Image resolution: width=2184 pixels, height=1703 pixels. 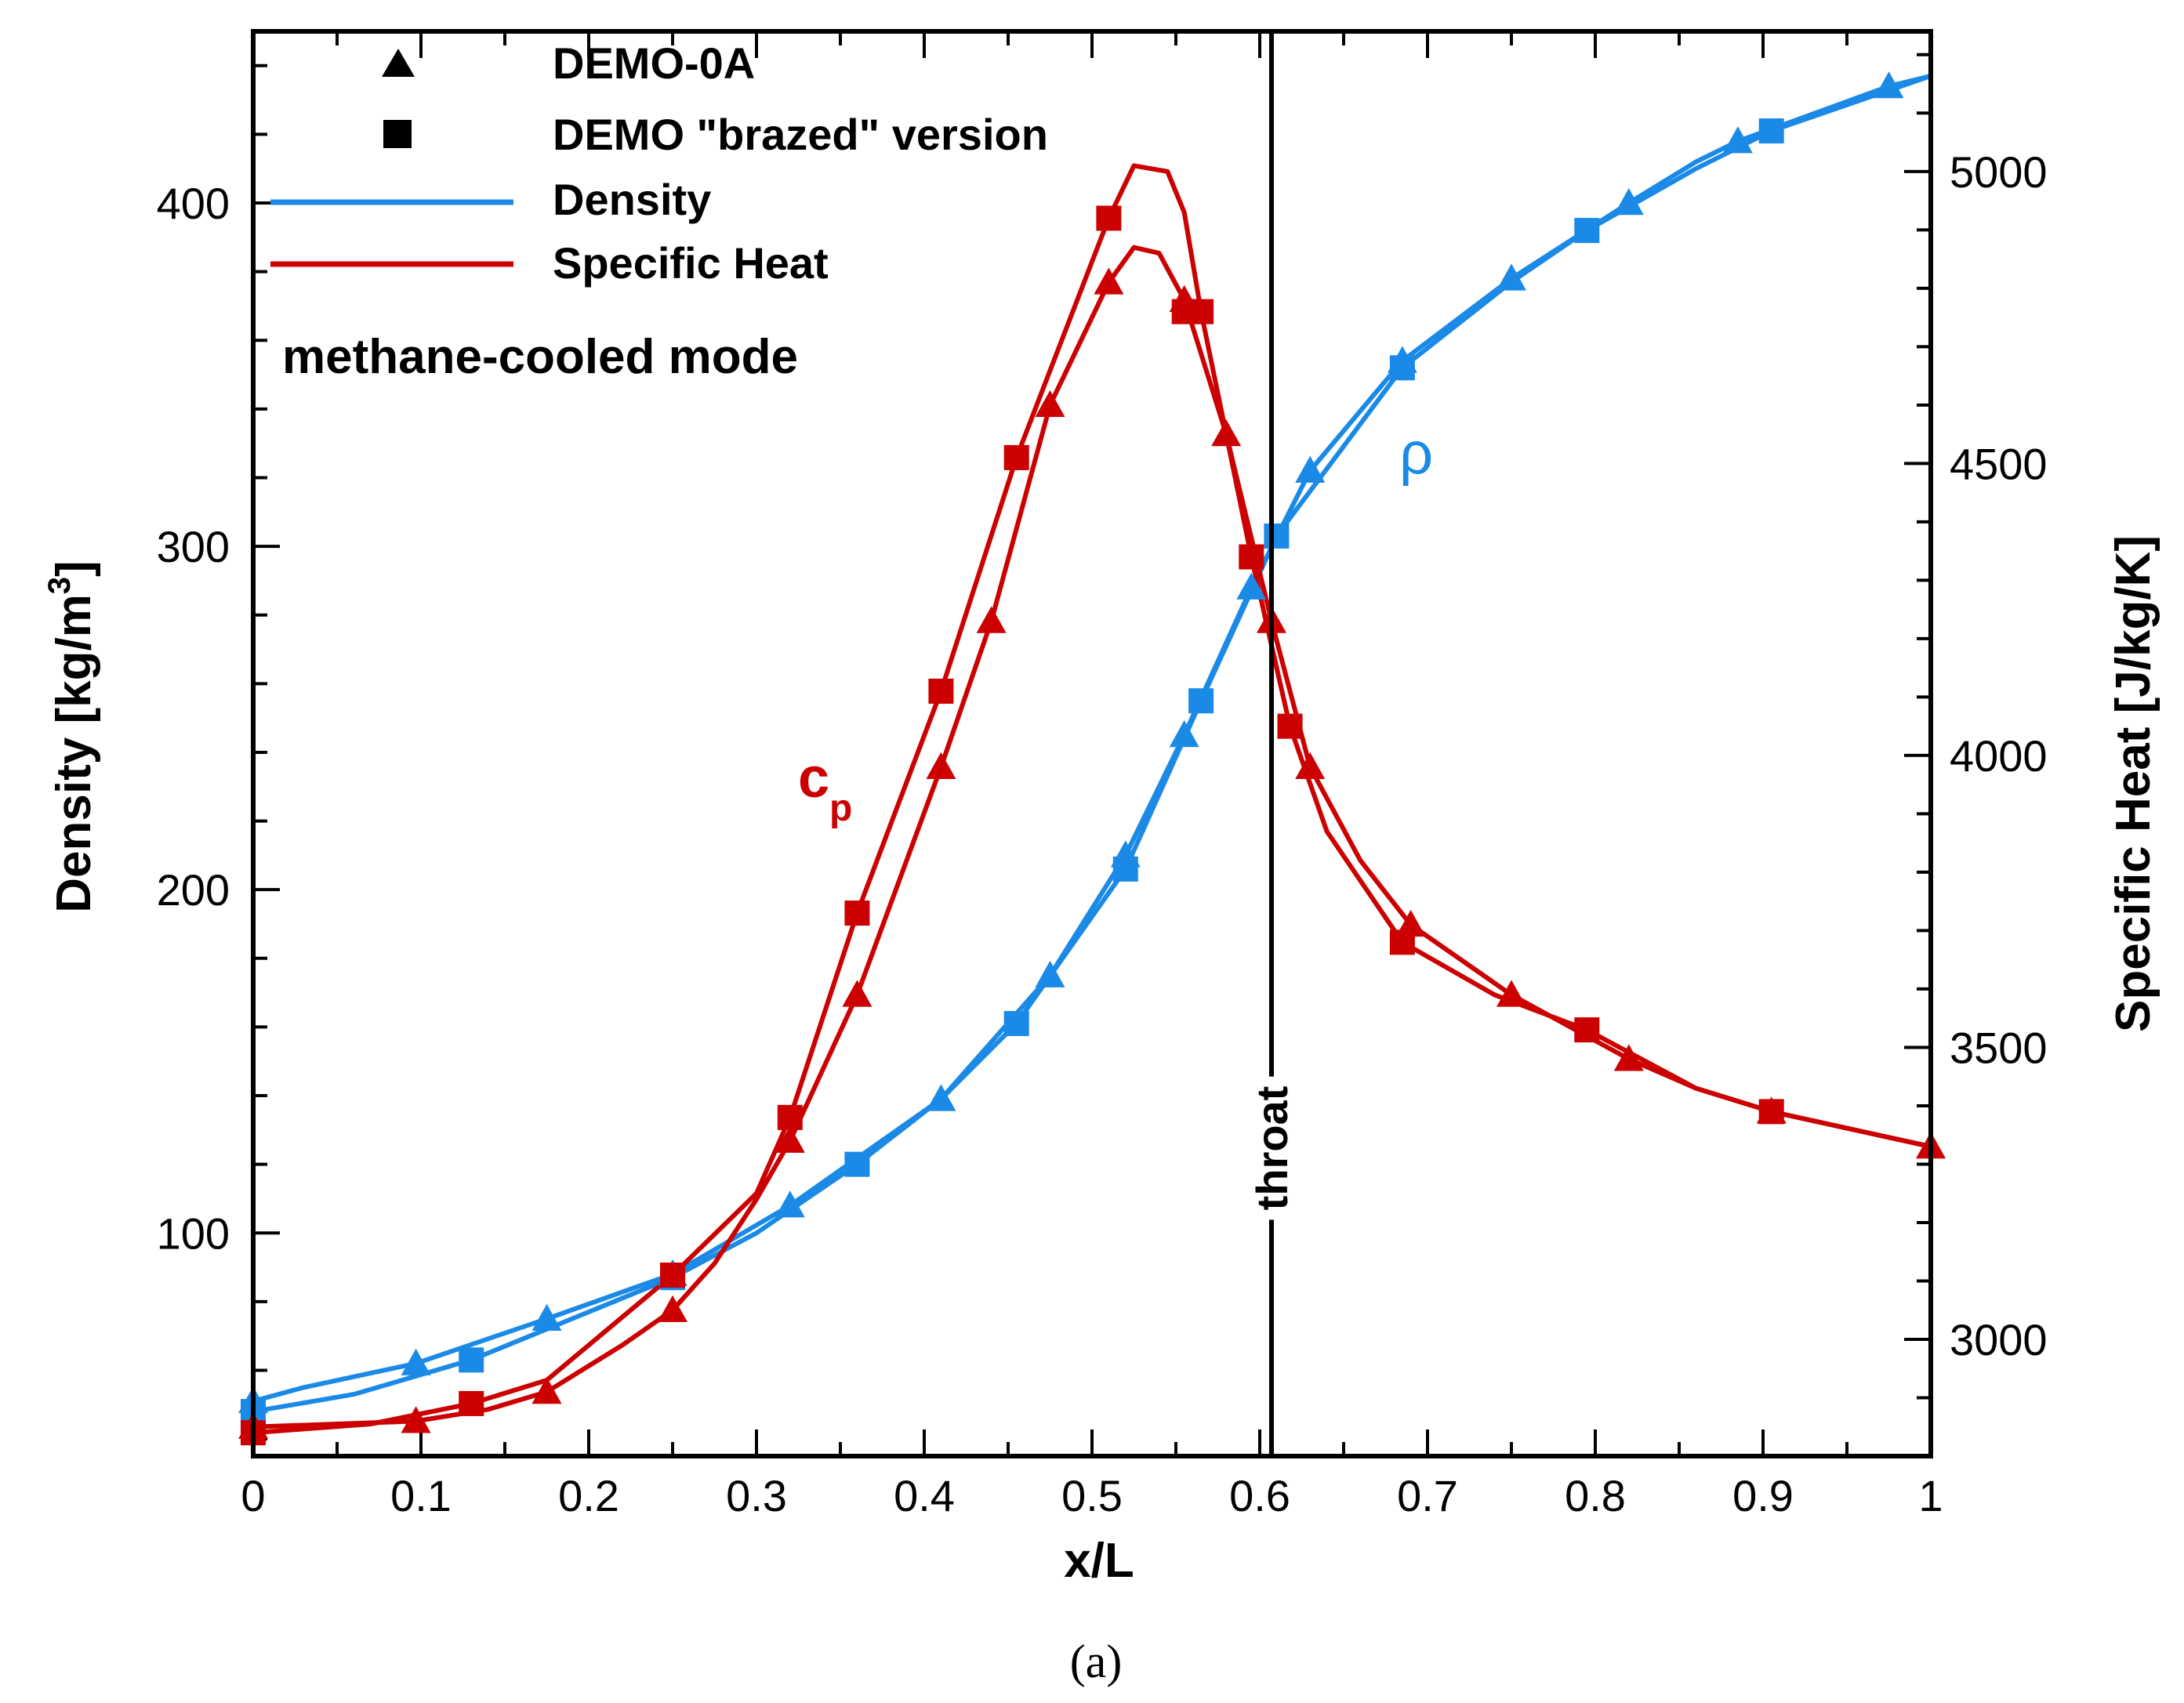 I want to click on y-right-axis-title: Specific Heat [J/kg/K], so click(x=2133, y=783).